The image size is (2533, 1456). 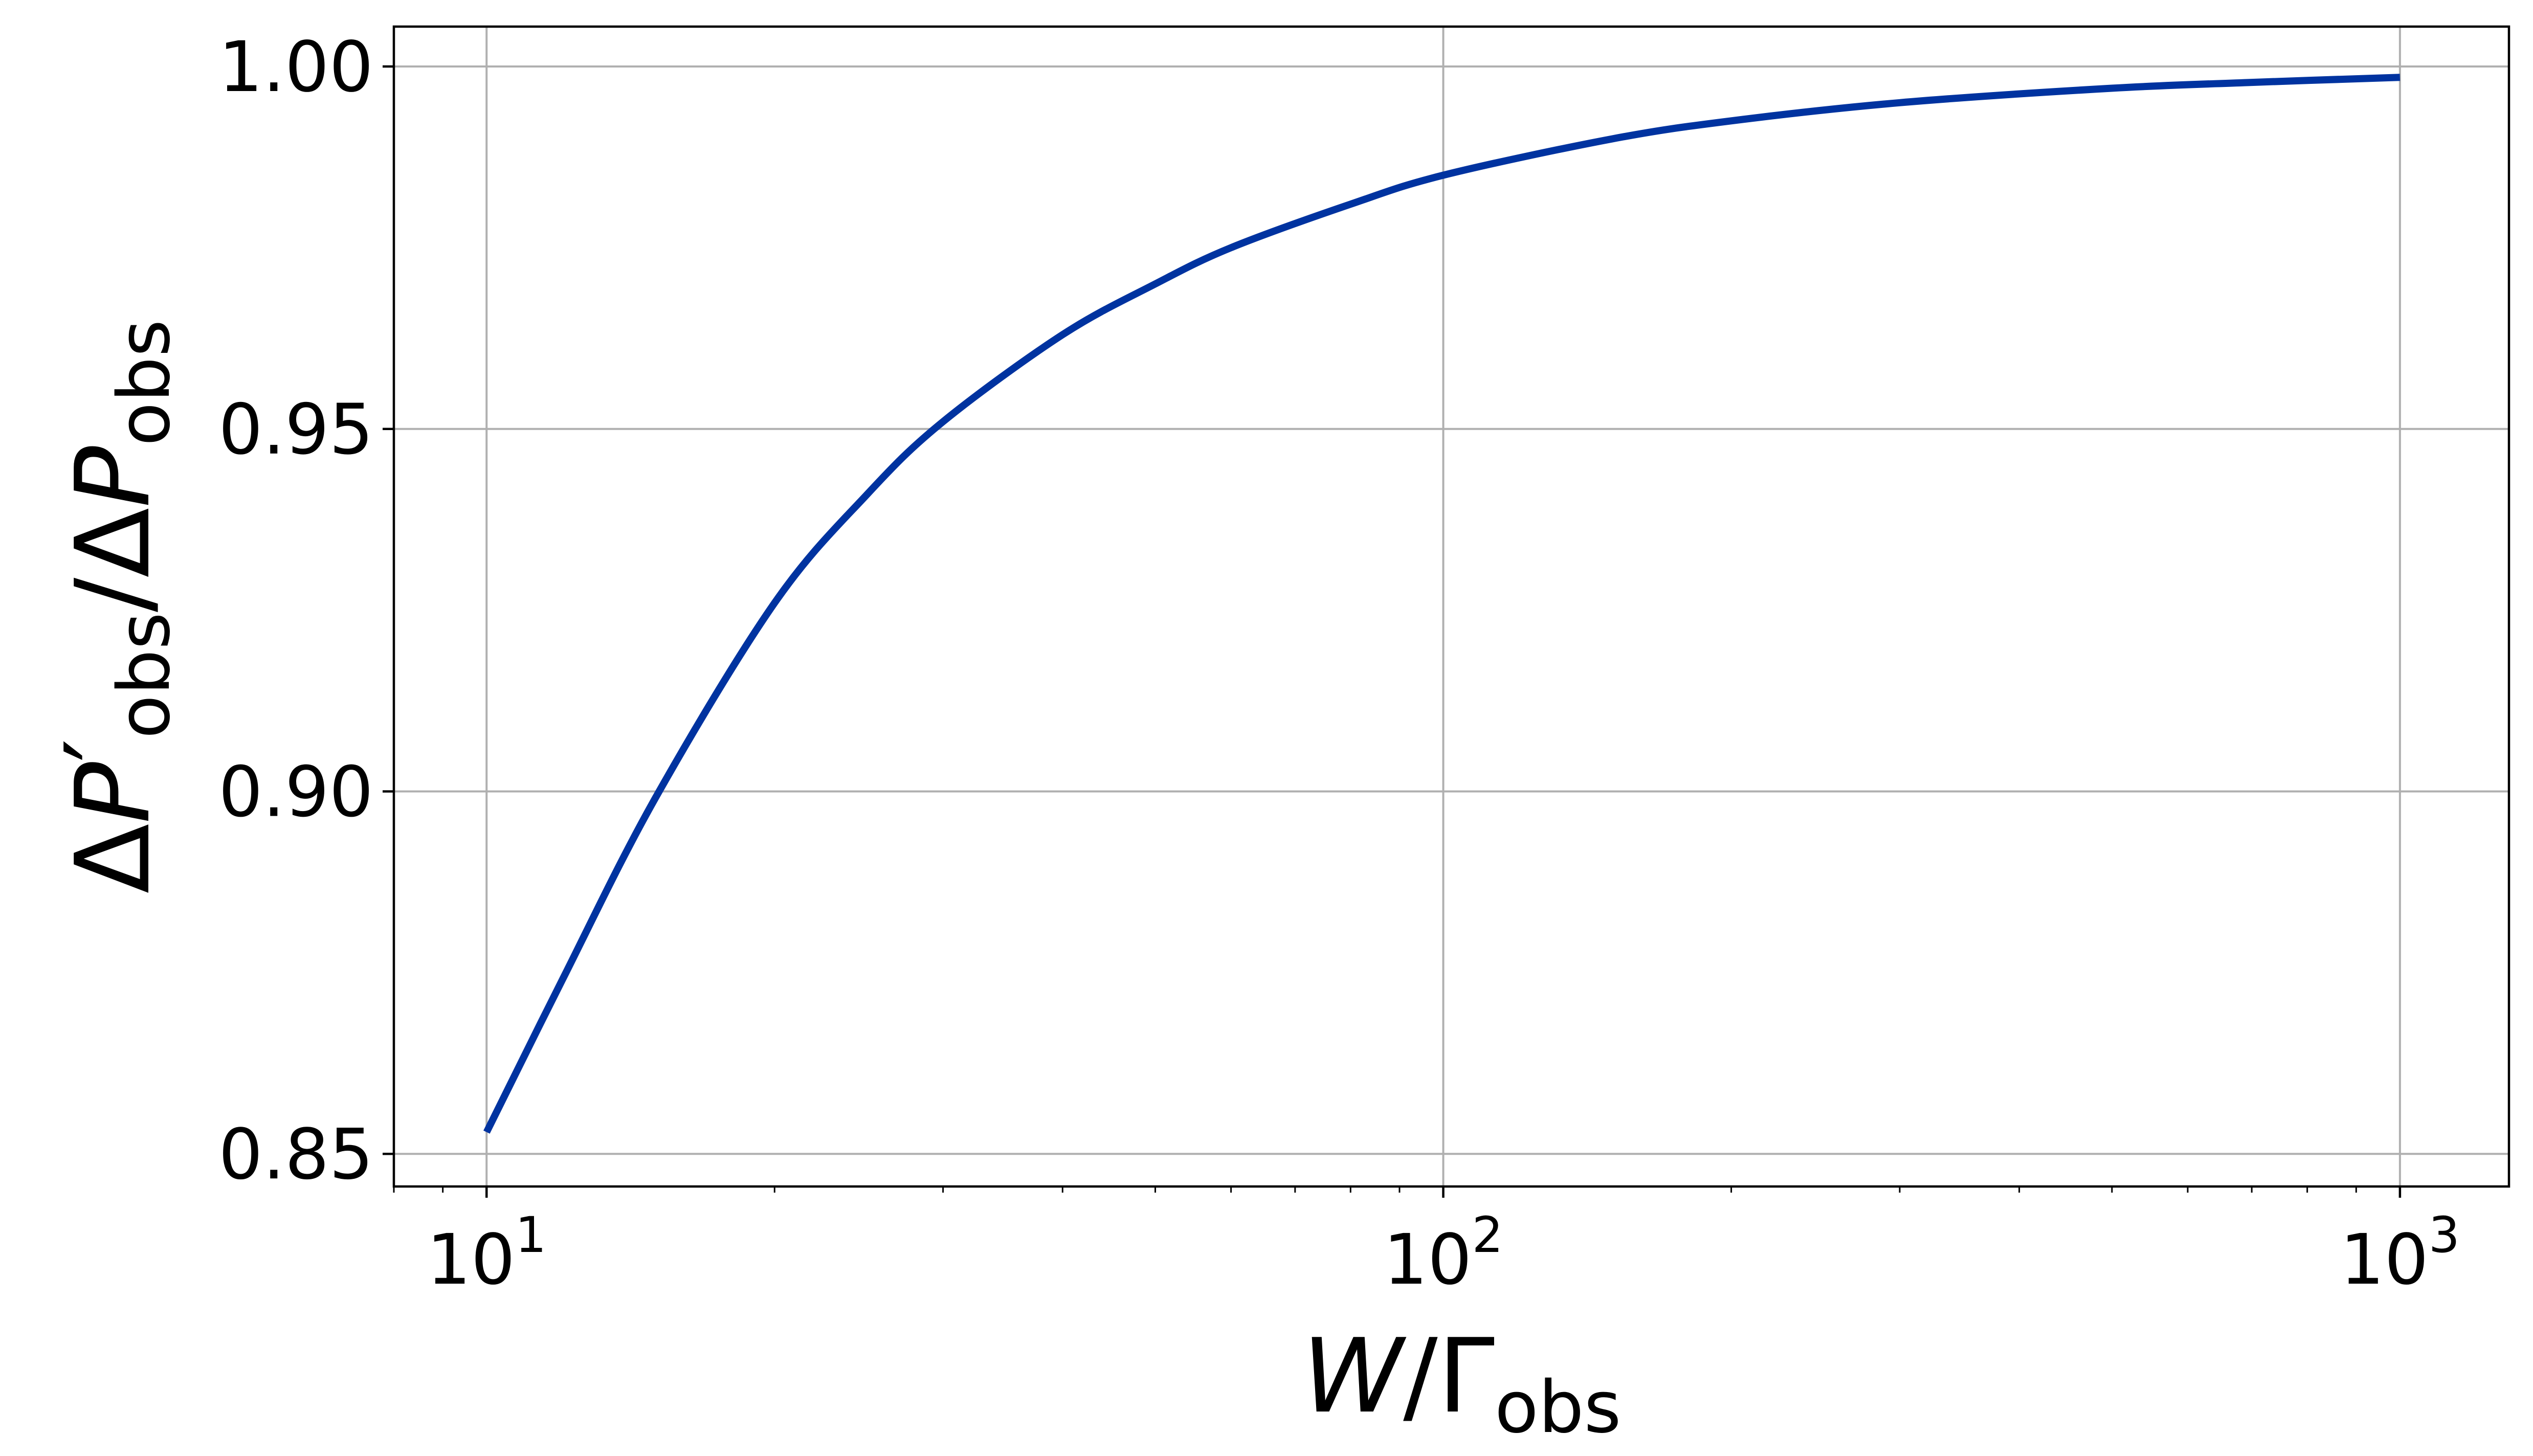 What do you see at coordinates (1461, 1383) in the screenshot?
I see `x-axis-label: W/Γobs` at bounding box center [1461, 1383].